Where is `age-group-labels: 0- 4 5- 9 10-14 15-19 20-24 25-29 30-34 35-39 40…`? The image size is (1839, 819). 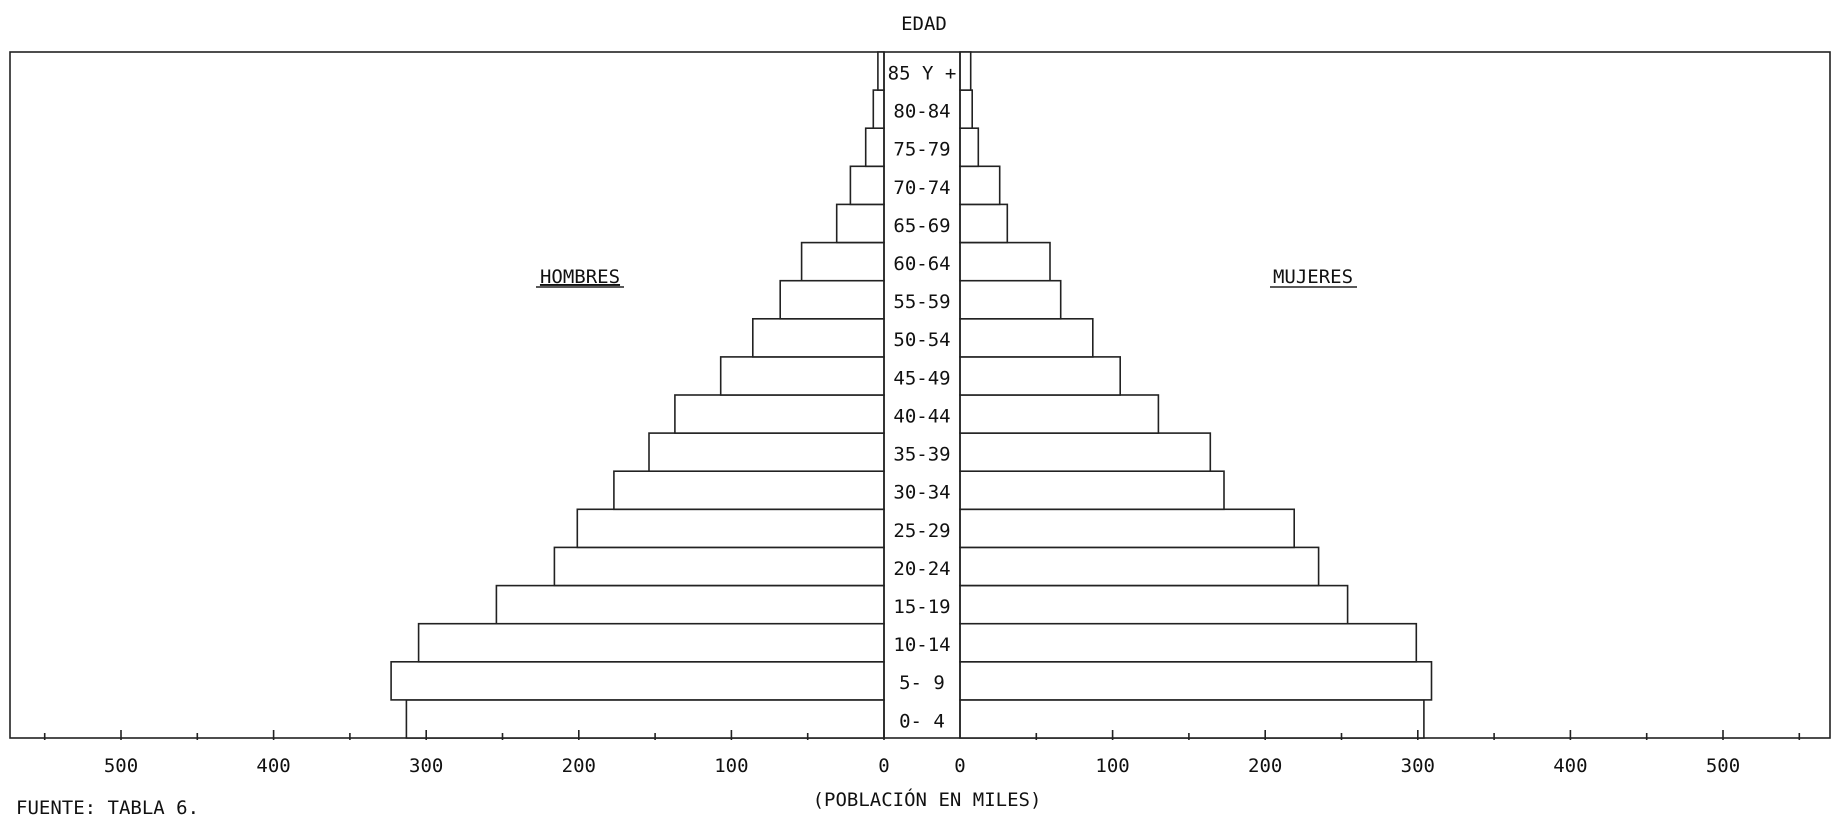
age-group-labels: 0- 4 5- 9 10-14 15-19 20-24 25-29 30-34 35-39 40… is located at coordinates (922, 397).